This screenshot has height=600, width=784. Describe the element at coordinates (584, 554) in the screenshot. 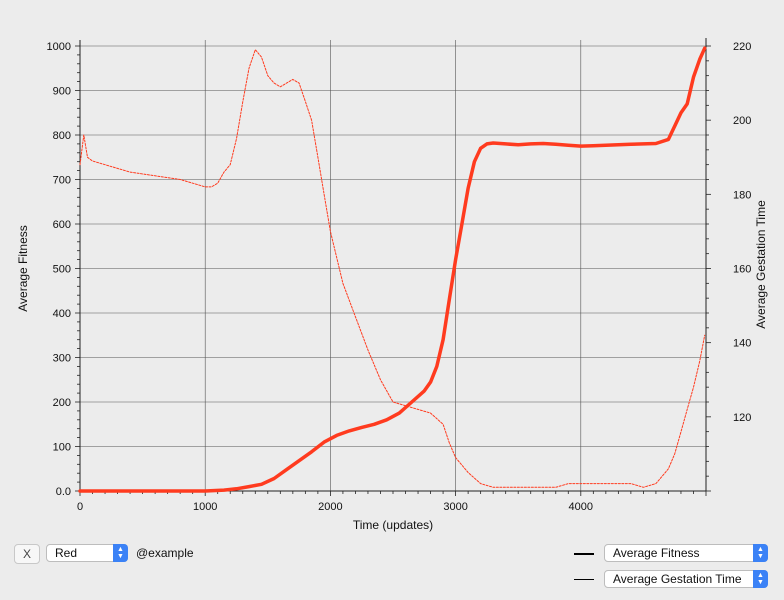

I see `legend-thick-line-swatch` at that location.